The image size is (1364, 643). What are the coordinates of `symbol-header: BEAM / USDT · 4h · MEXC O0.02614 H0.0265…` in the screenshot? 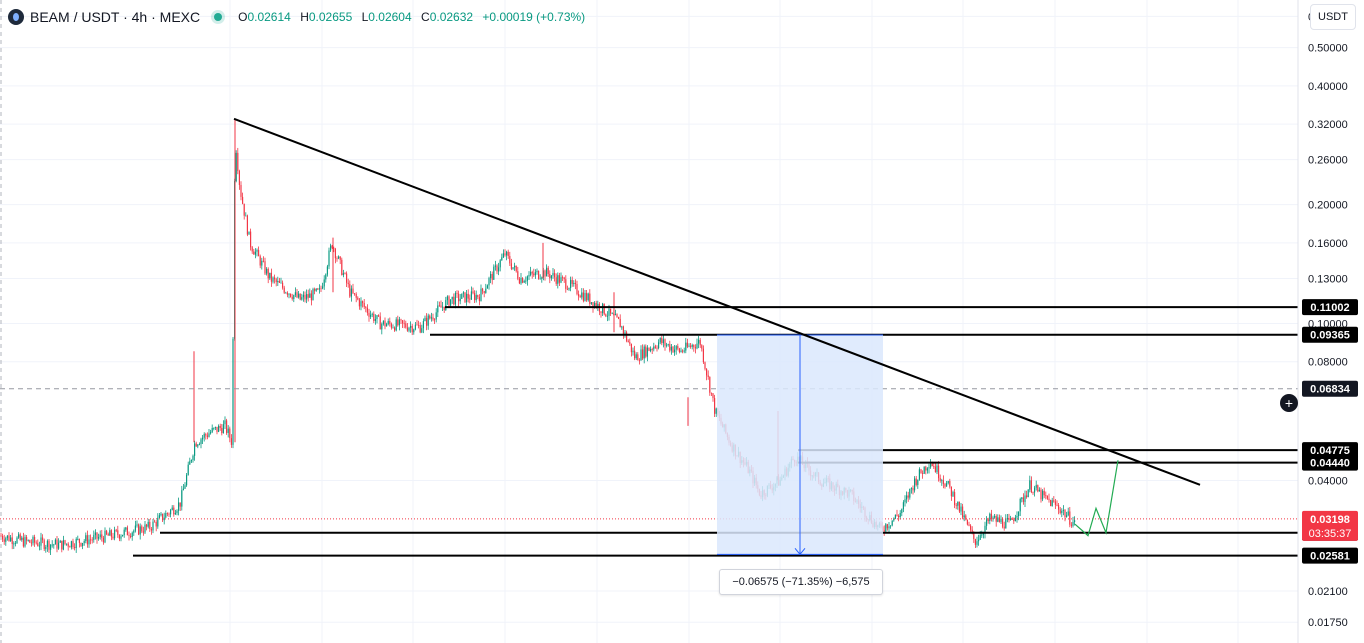 It's located at (299, 17).